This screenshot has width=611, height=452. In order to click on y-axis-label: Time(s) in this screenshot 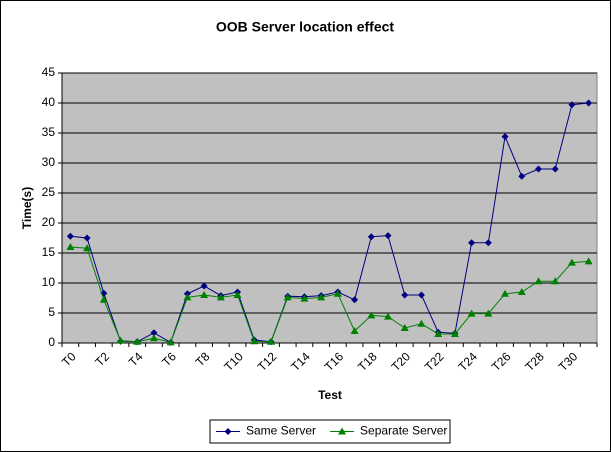, I will do `click(27, 208)`.